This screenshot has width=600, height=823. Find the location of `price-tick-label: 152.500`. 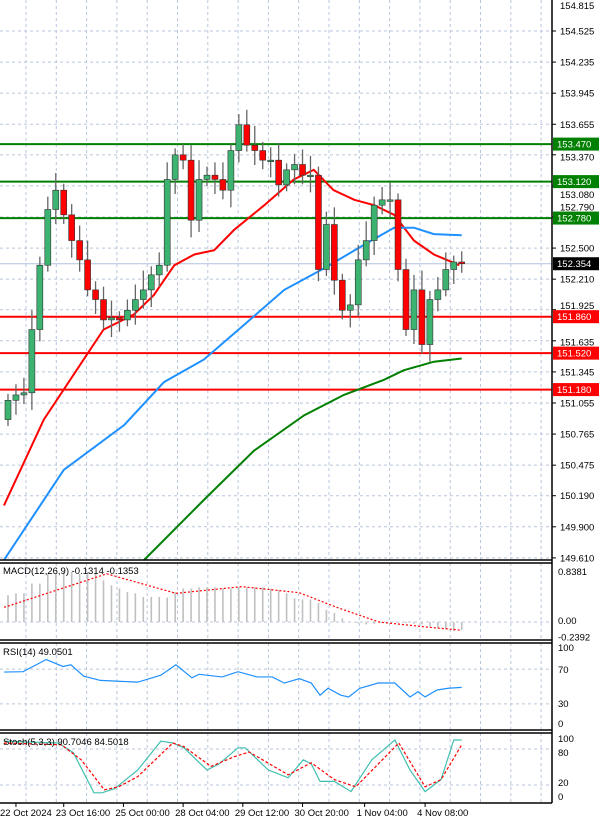

price-tick-label: 152.500 is located at coordinates (577, 249).